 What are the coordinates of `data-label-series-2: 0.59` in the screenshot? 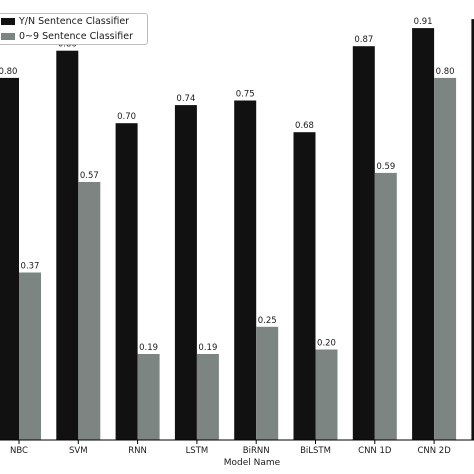 It's located at (385, 167).